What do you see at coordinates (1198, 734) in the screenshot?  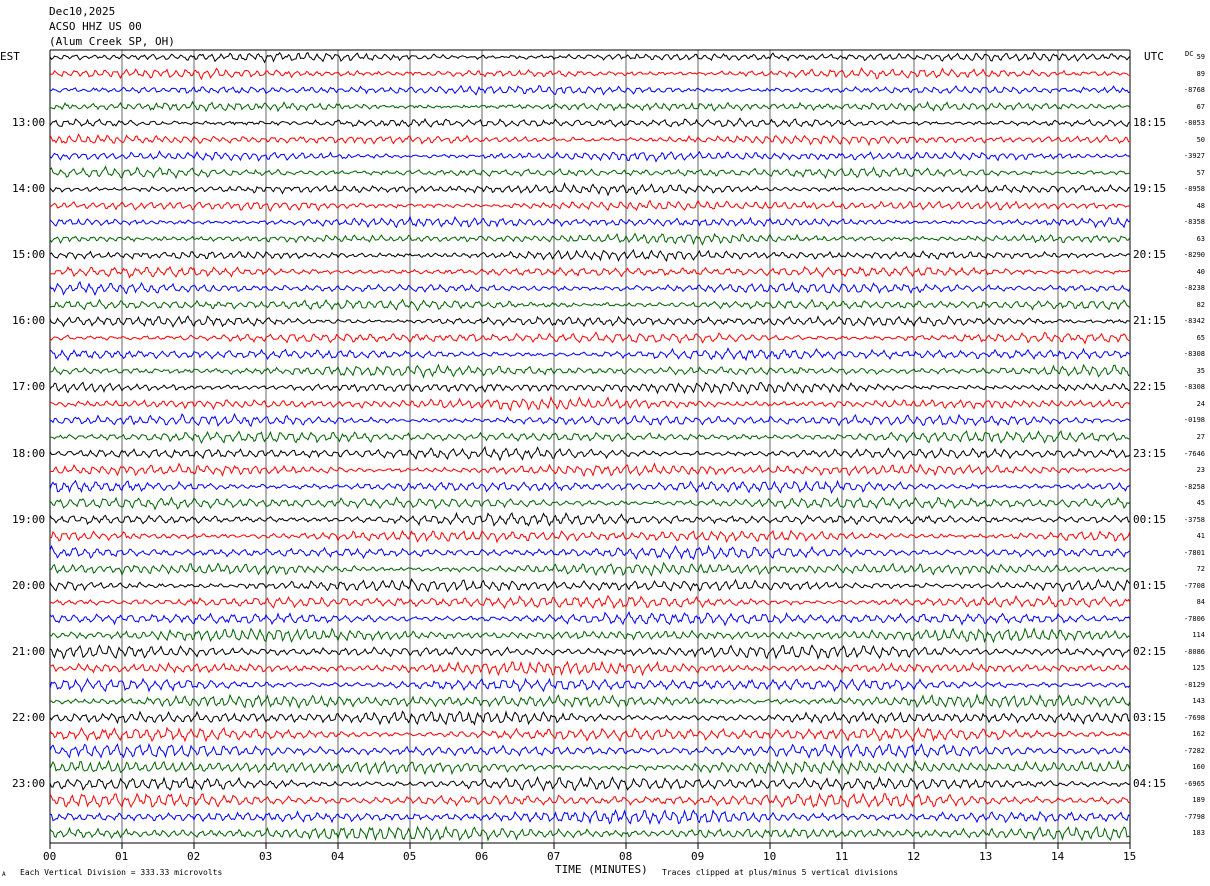 I see `dc-offset-value: 162` at bounding box center [1198, 734].